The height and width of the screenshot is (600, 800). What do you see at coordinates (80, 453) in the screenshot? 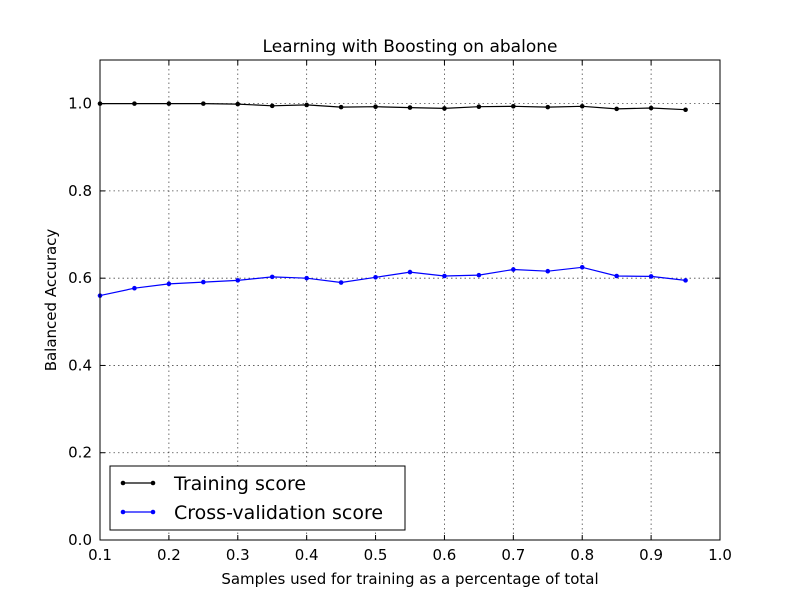
I see `y-tick-label: 0.2` at bounding box center [80, 453].